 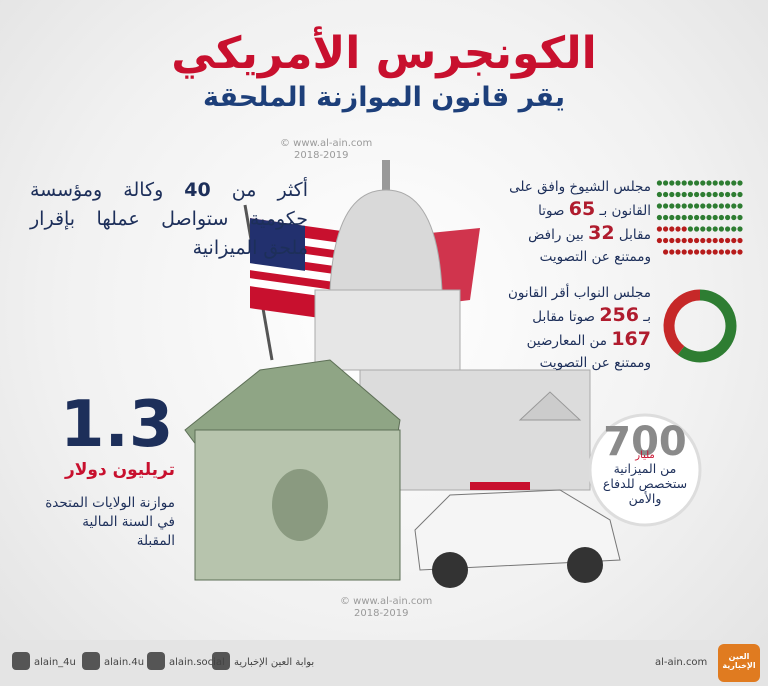 What do you see at coordinates (645, 483) in the screenshot?
I see `defense-text: من الميزانية ستخصص للدفاع والأمن` at bounding box center [645, 483].